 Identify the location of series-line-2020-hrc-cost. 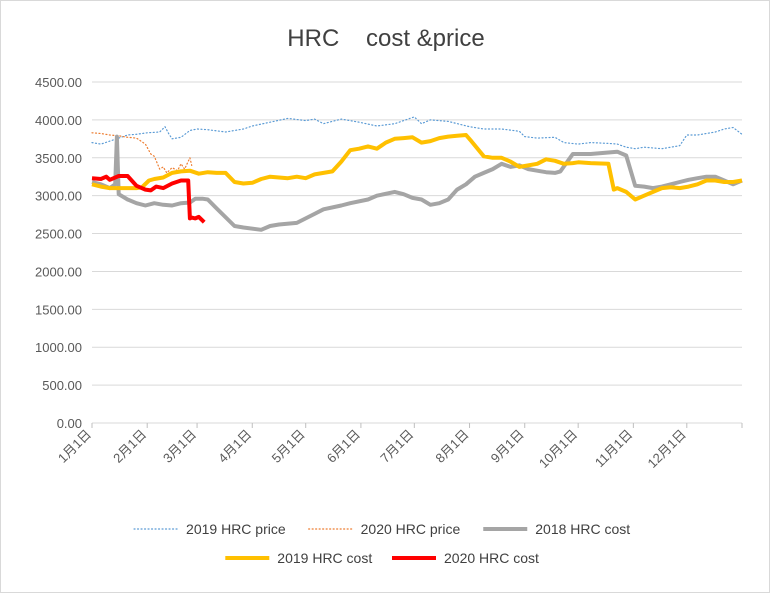
(148, 199).